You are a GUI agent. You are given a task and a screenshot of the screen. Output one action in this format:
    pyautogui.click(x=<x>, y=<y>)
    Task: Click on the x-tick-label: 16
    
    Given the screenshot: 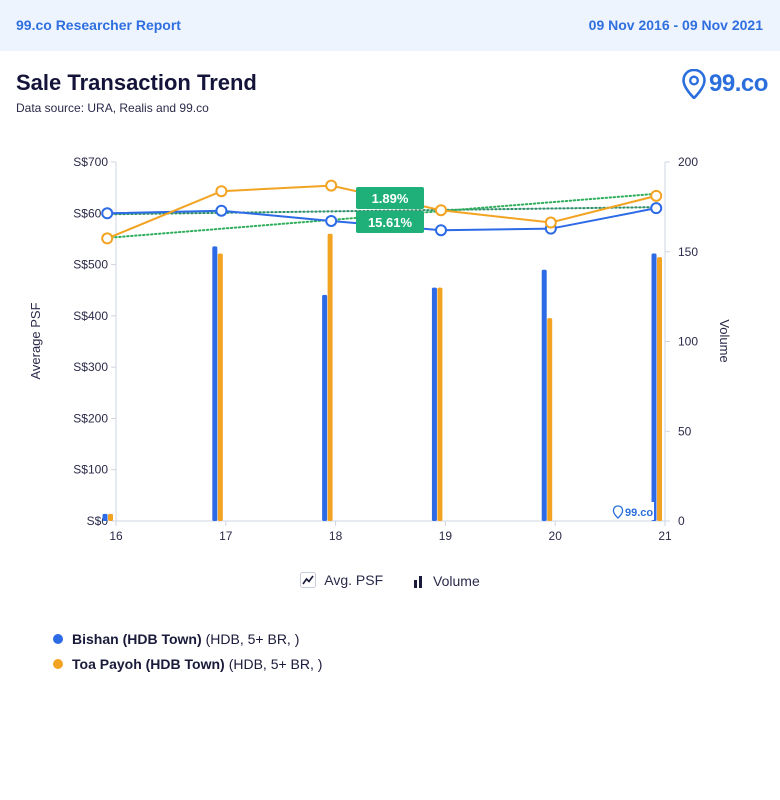 What is the action you would take?
    pyautogui.click(x=116, y=536)
    